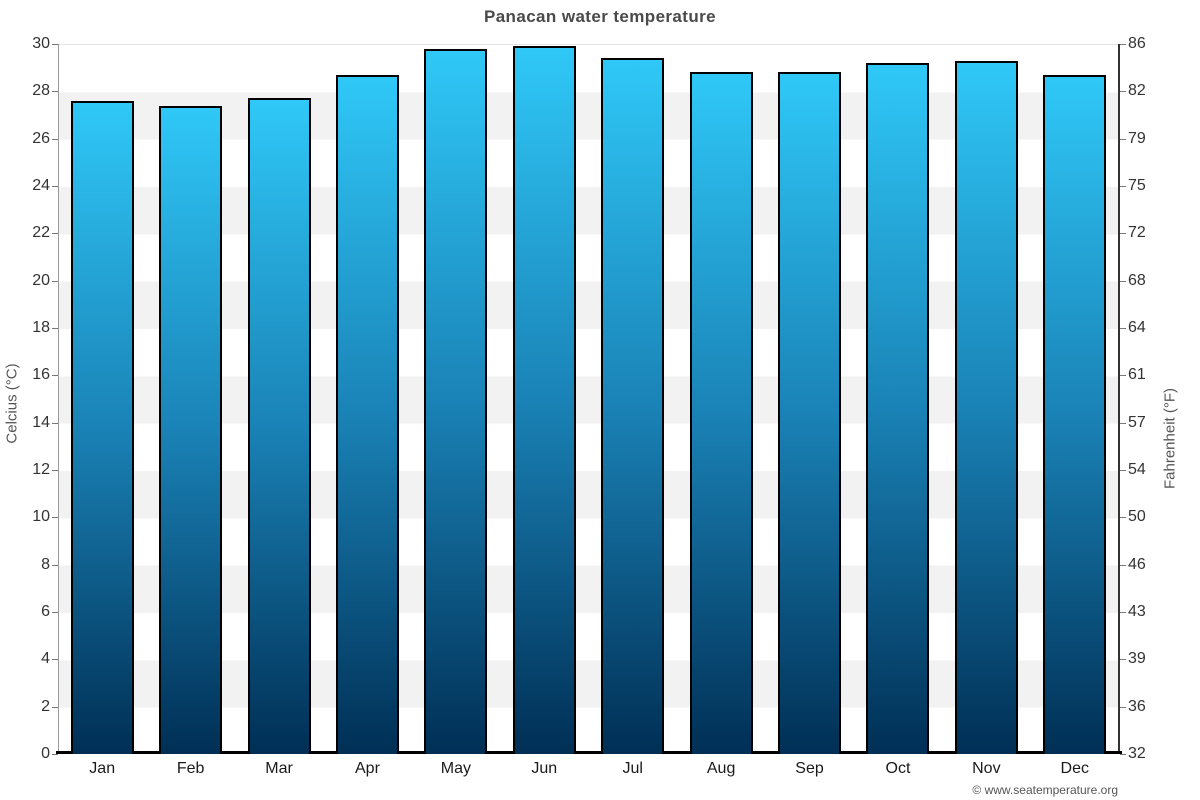 This screenshot has width=1200, height=800. Describe the element at coordinates (1137, 659) in the screenshot. I see `fahrenheit-tick-label-39: 39` at that location.